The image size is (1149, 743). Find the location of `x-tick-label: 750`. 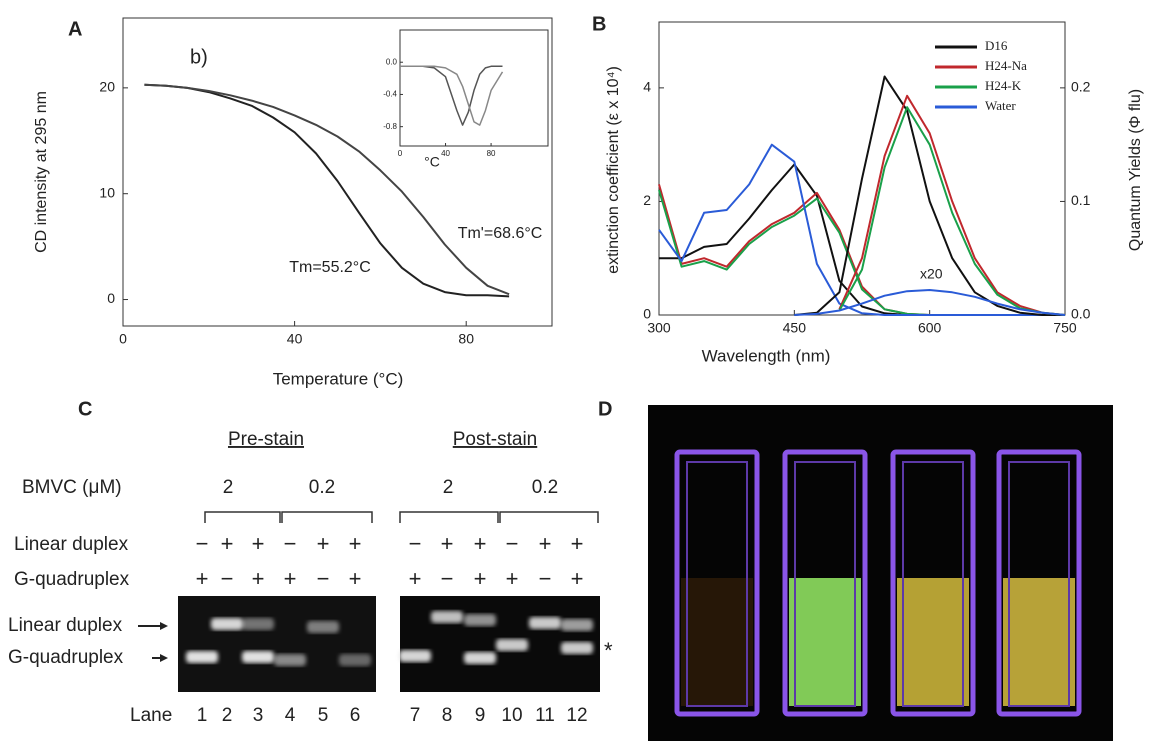

x-tick-label: 750 is located at coordinates (1065, 328).